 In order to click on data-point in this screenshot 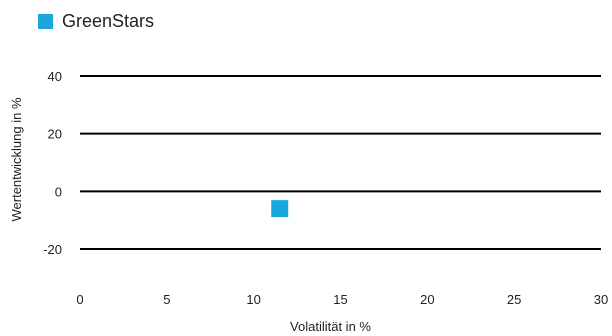, I will do `click(280, 209)`.